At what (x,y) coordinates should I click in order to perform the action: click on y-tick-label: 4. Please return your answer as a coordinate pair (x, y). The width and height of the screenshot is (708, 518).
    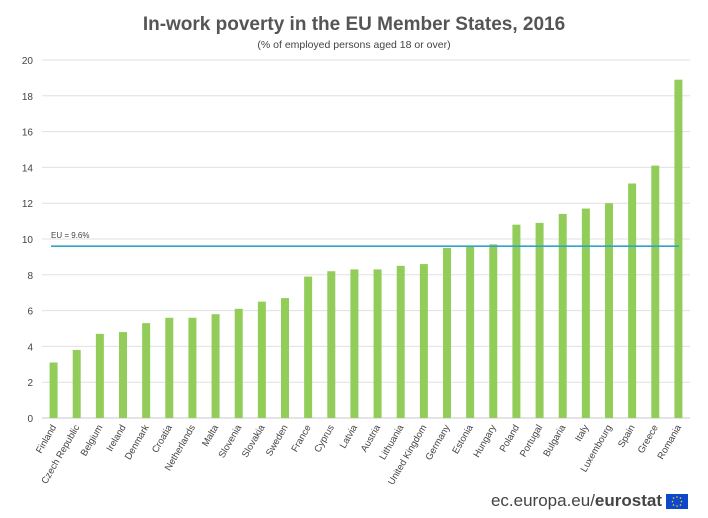
    Looking at the image, I should click on (30, 347).